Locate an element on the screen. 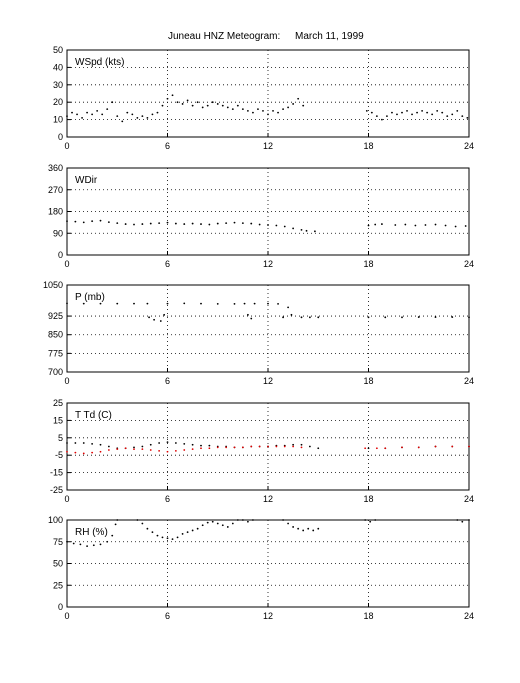 This screenshot has height=683, width=520. y-tick-label: 270 is located at coordinates (55, 190).